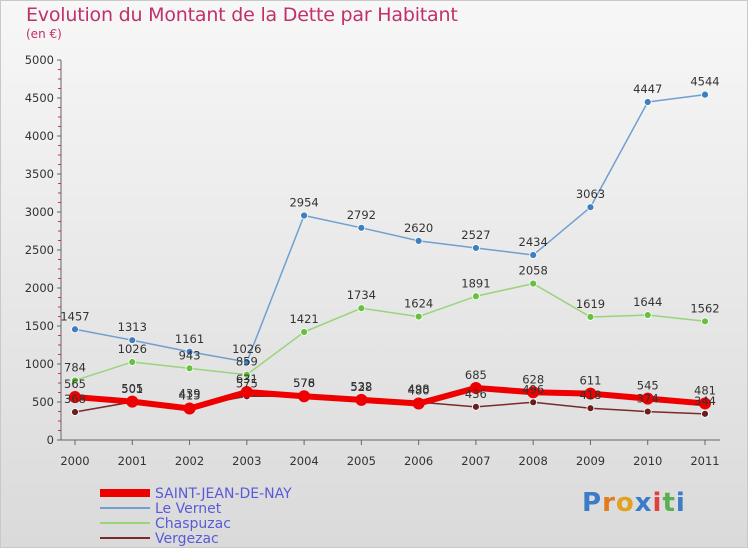 The image size is (750, 550). I want to click on data-label: 344, so click(705, 401).